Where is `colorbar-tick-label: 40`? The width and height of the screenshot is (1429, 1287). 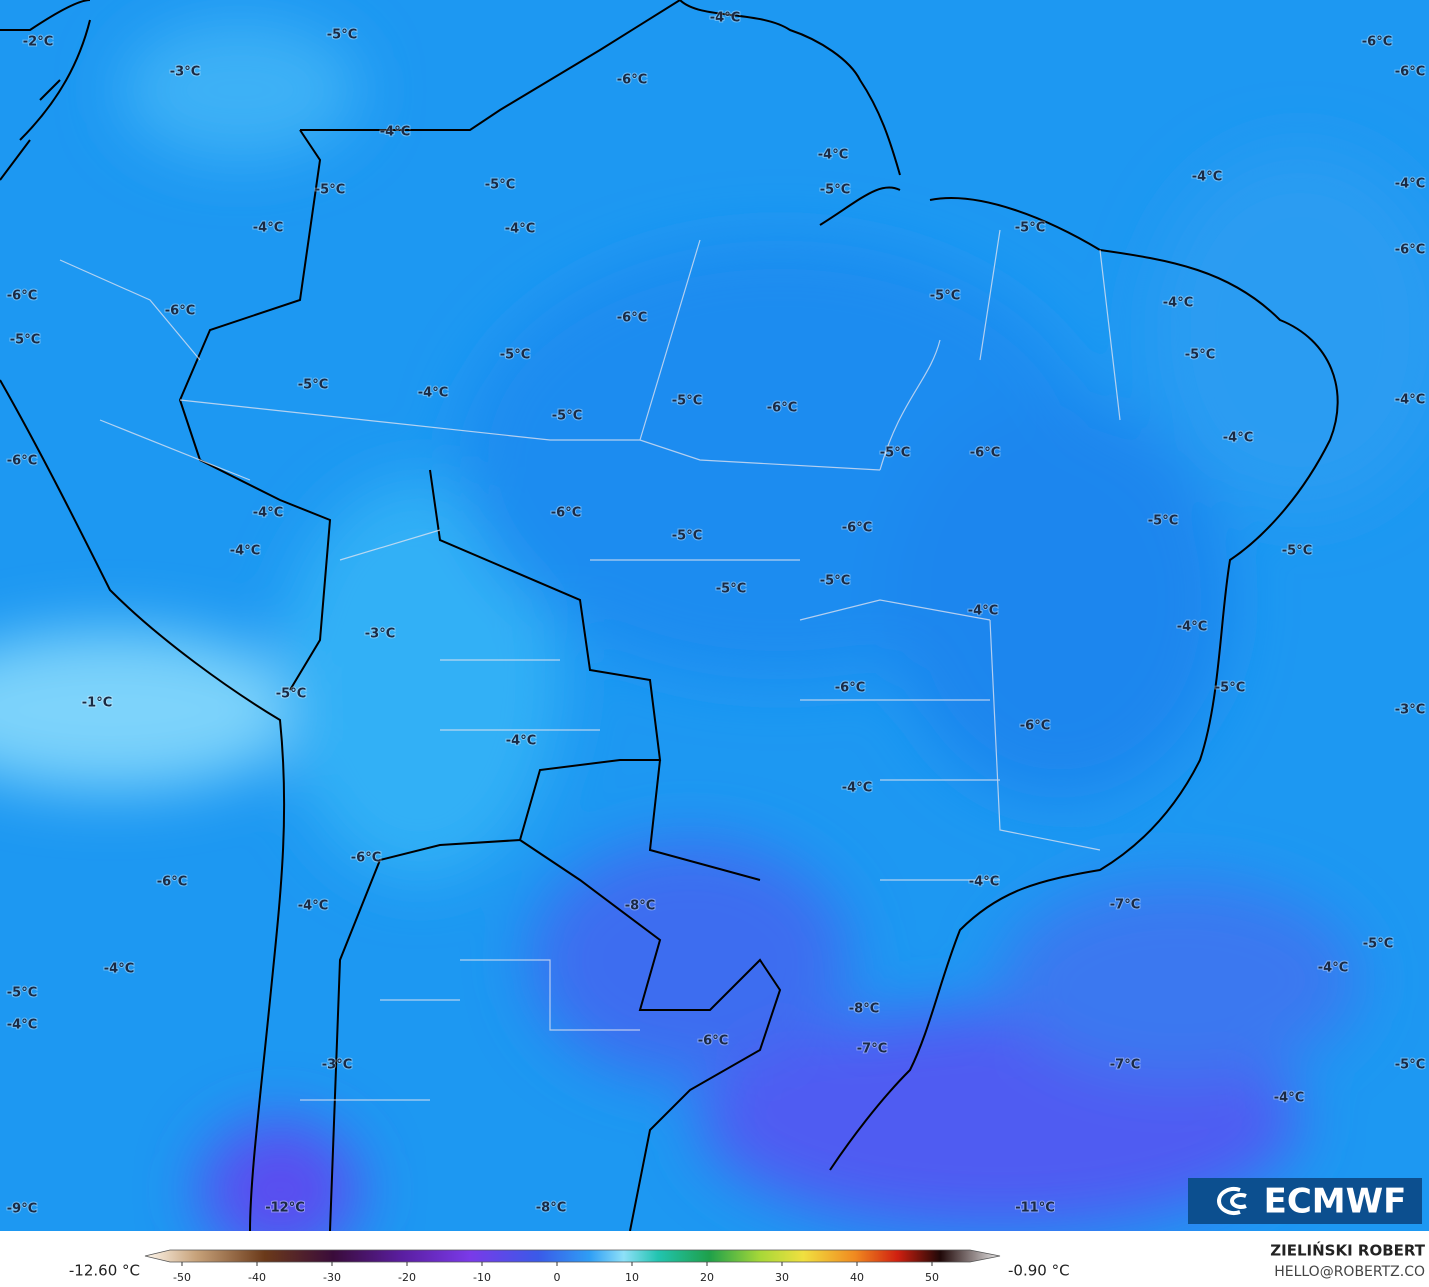 colorbar-tick-label: 40 is located at coordinates (857, 1277).